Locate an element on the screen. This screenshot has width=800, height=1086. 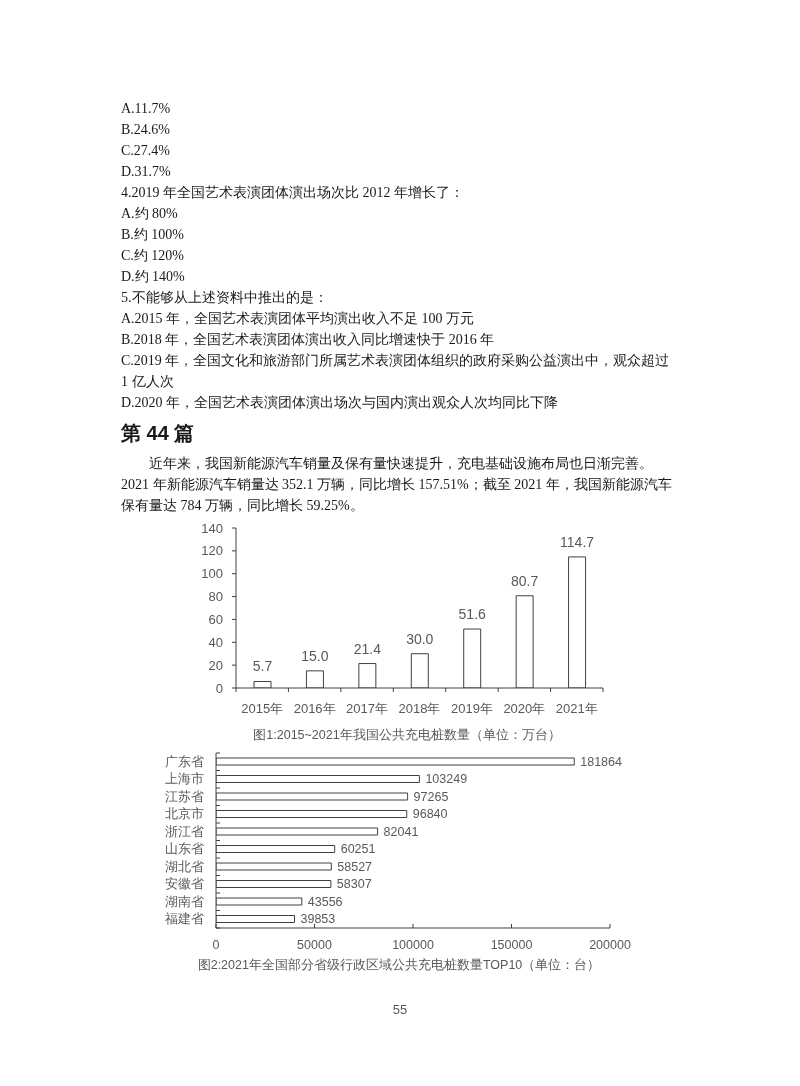
y-tick-label: 湖南省 is located at coordinates (184, 901).